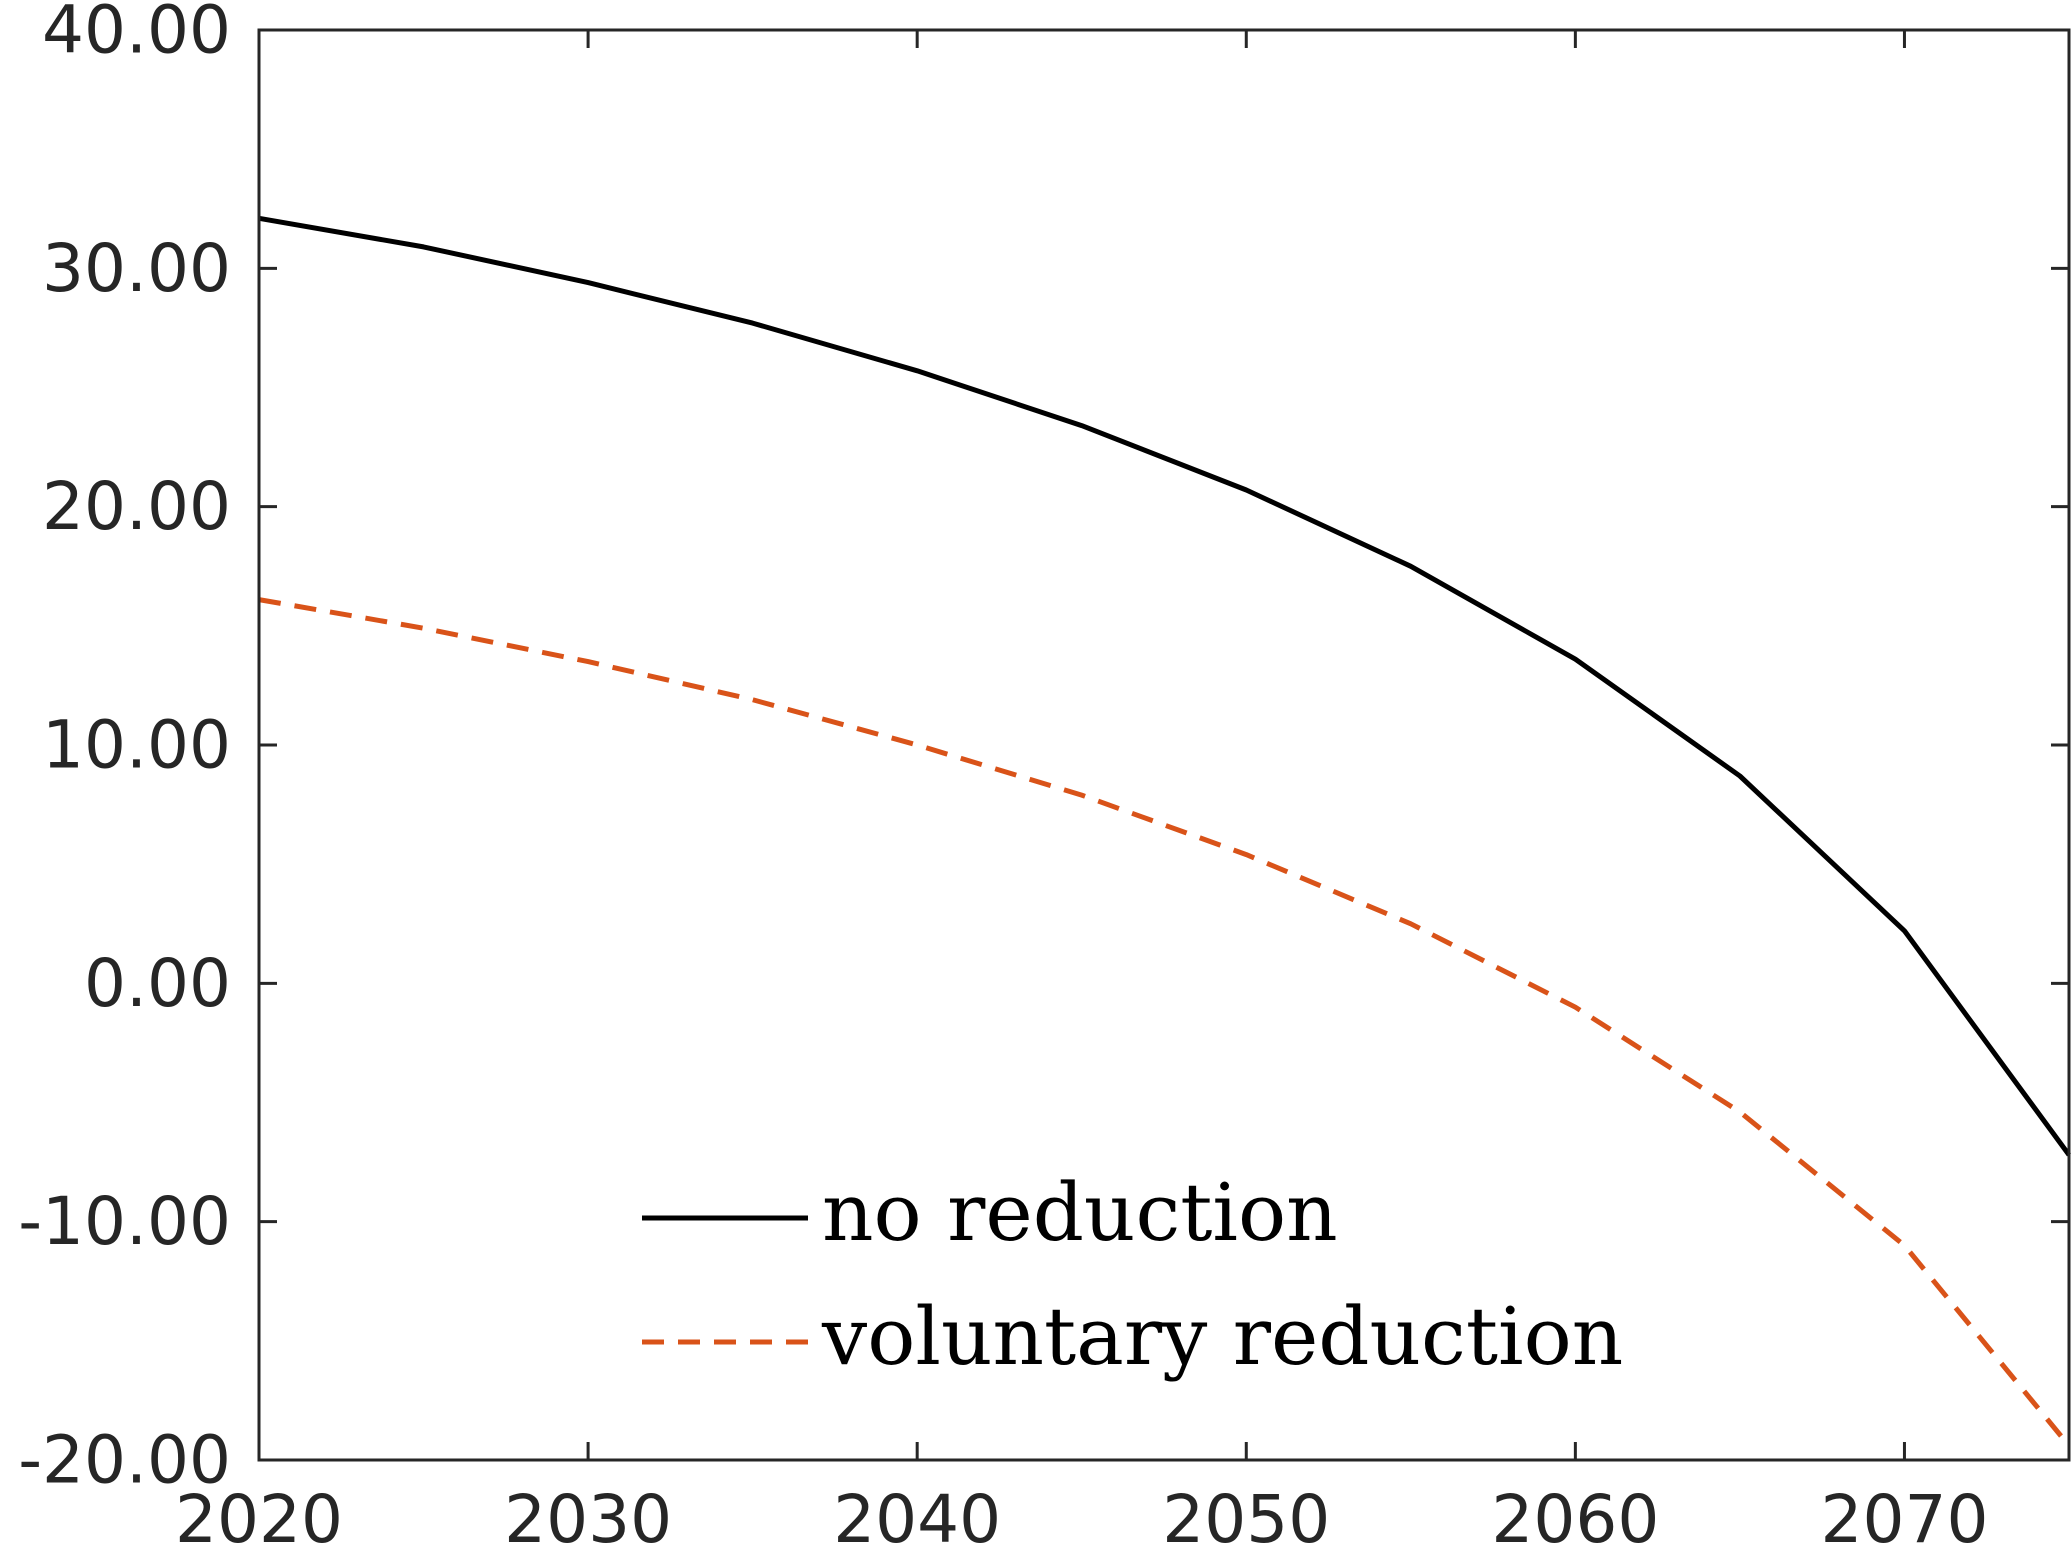  Describe the element at coordinates (1081, 1517) in the screenshot. I see `x-axis-tick-labels: 2020 2030 2040 2050 2060 2070` at that location.